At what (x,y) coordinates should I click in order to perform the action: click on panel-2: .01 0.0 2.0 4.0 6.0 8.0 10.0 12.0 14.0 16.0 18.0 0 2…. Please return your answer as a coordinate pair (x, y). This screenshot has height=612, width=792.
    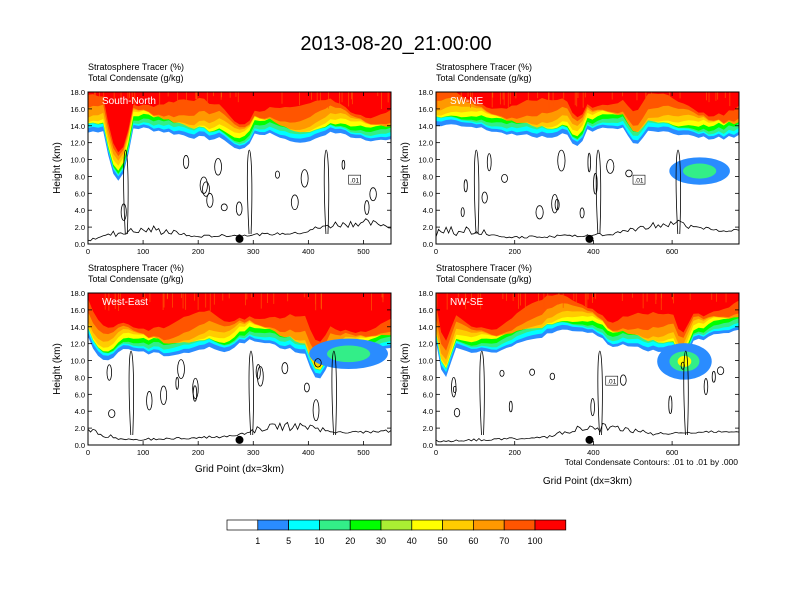
    Looking at the image, I should click on (570, 159).